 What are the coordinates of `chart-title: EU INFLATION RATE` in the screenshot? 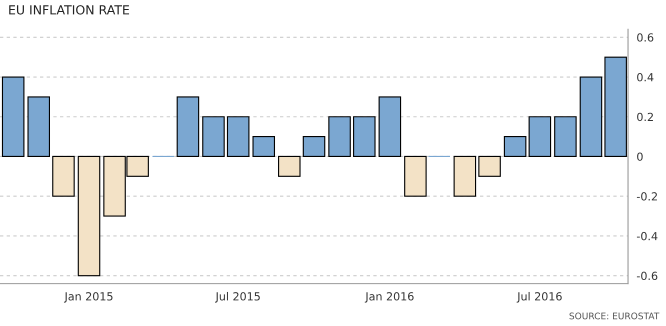 It's located at (69, 10).